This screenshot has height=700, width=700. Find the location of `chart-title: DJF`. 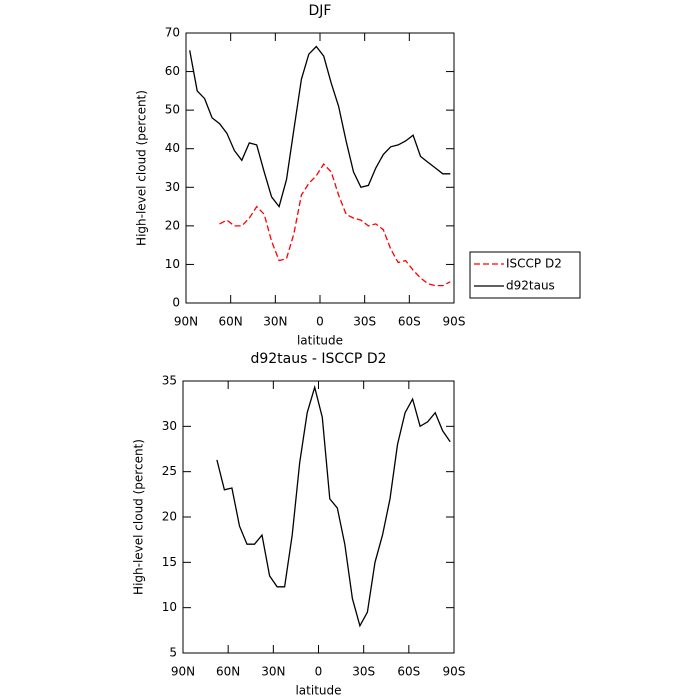

chart-title: DJF is located at coordinates (320, 11).